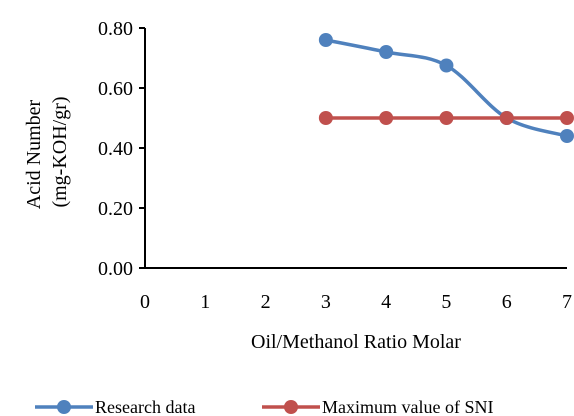 The image size is (574, 416). Describe the element at coordinates (567, 302) in the screenshot. I see `x-tick-label: 7` at that location.